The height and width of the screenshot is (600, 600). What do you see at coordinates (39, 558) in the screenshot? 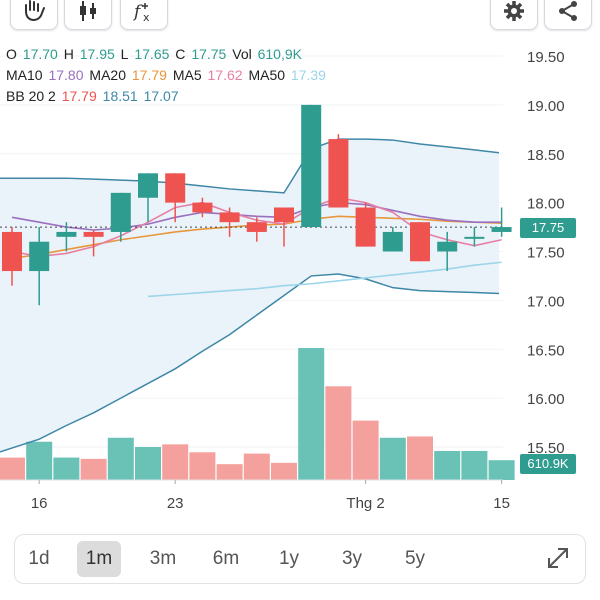
I see `timeframe-1d: 1d` at bounding box center [39, 558].